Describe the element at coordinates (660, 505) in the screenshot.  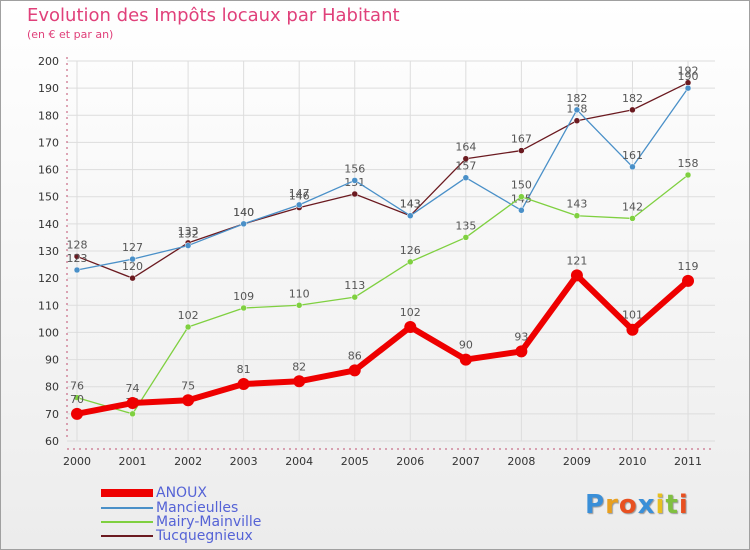
I see `logo-letter: i` at that location.